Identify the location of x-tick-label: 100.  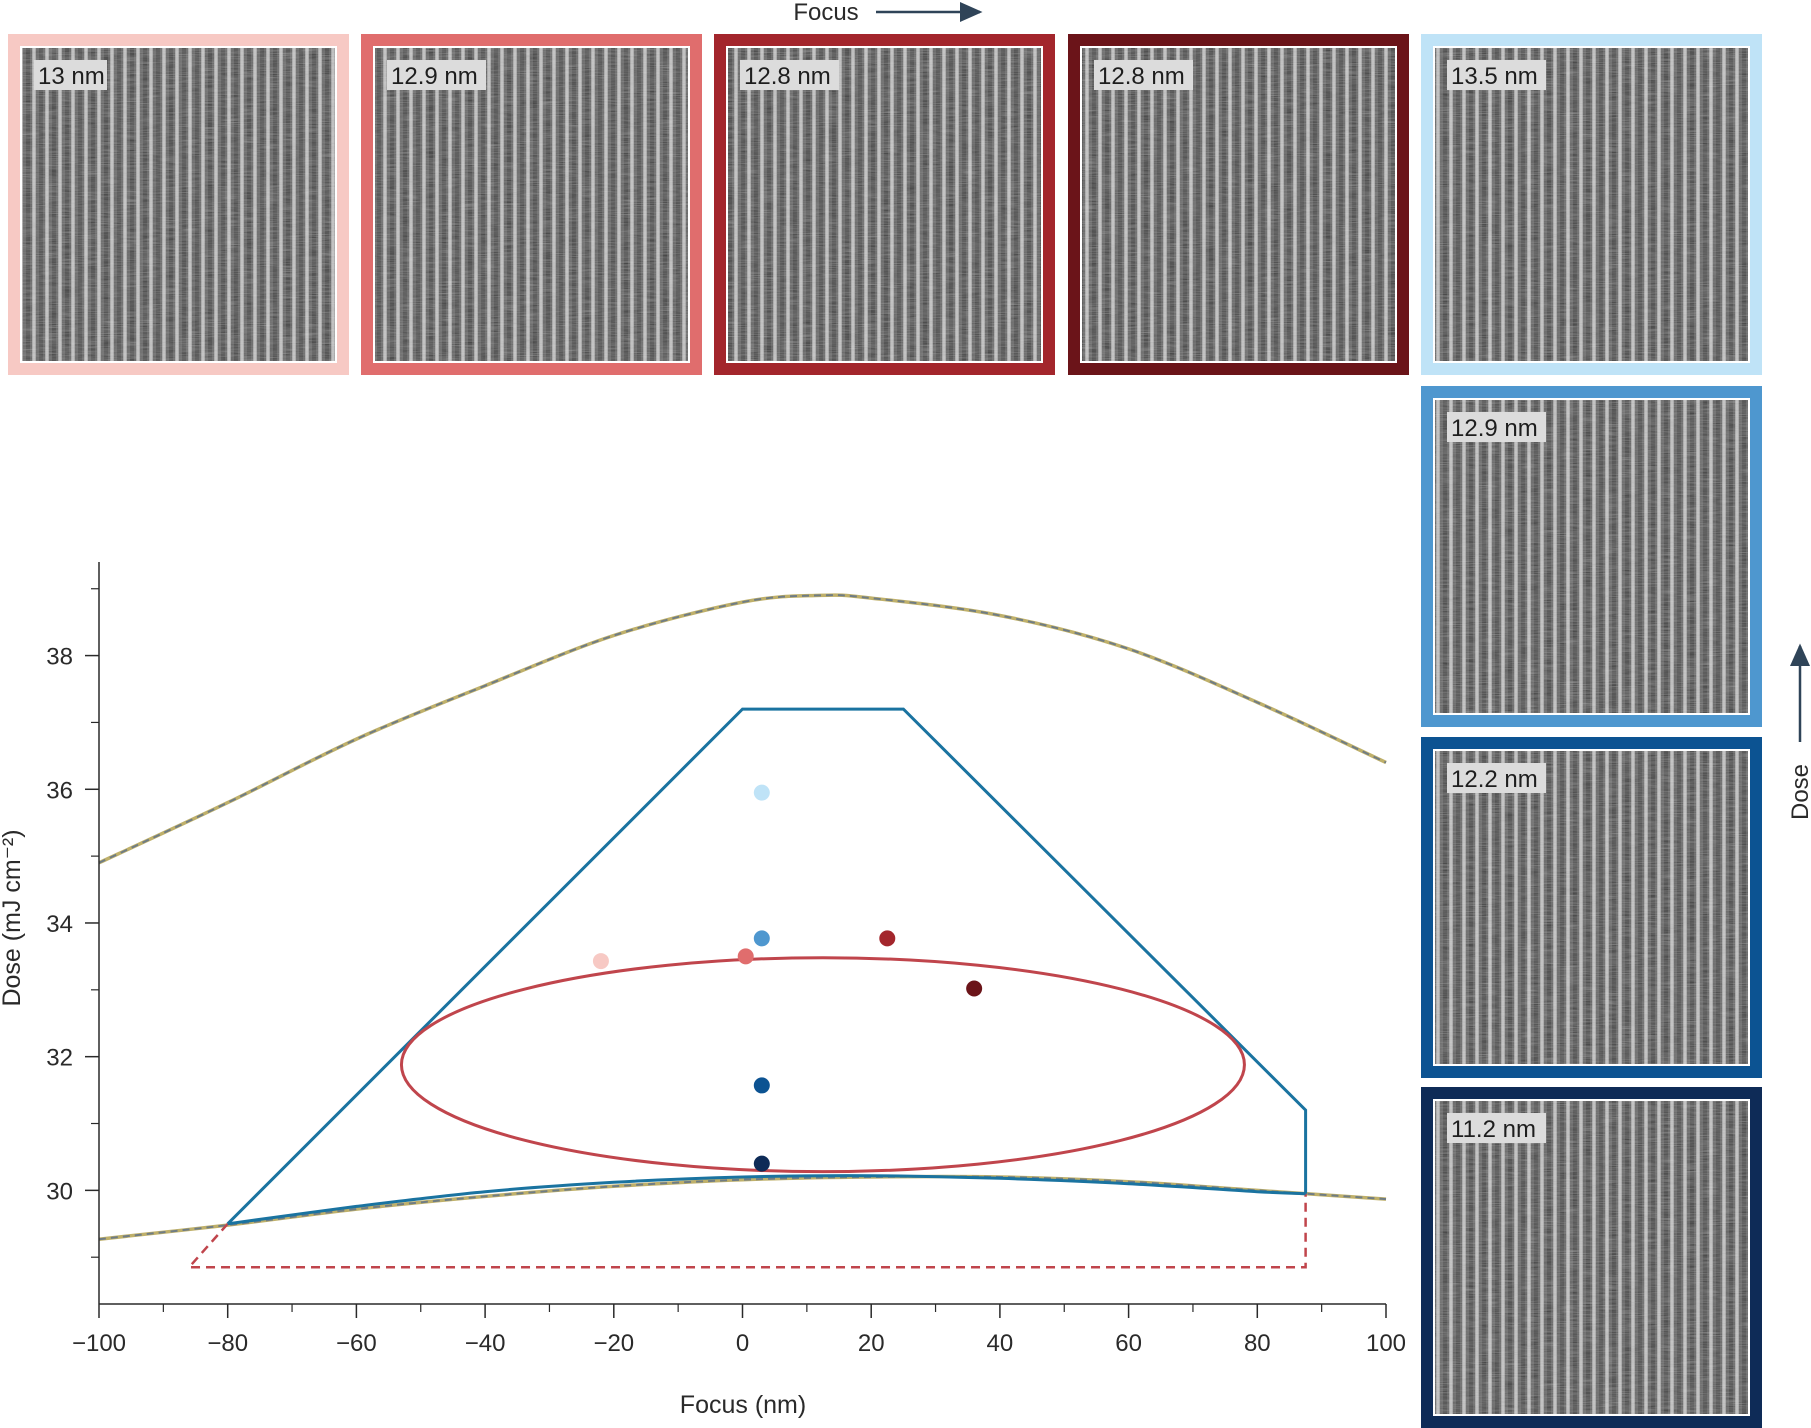
(1386, 1343).